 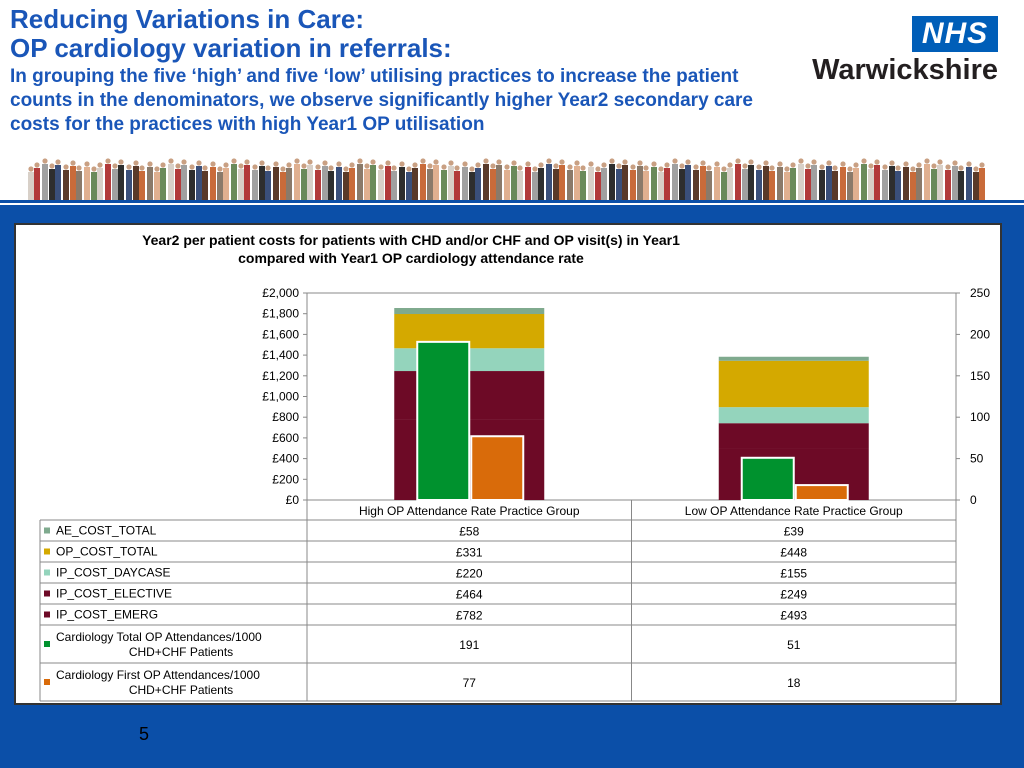 I want to click on left-axis-tick-label: £200, so click(x=285, y=479).